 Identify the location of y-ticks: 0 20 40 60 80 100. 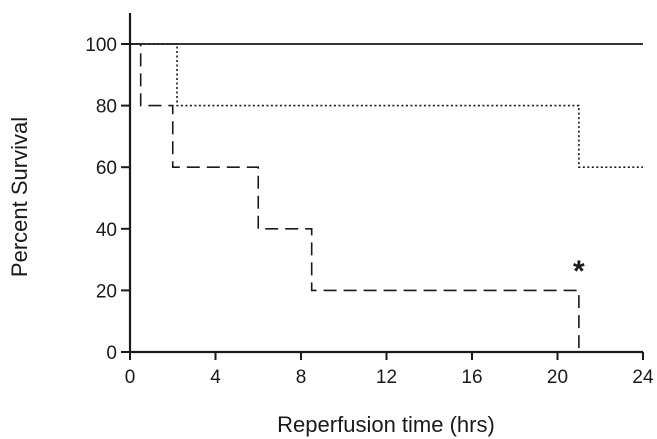
(107, 199).